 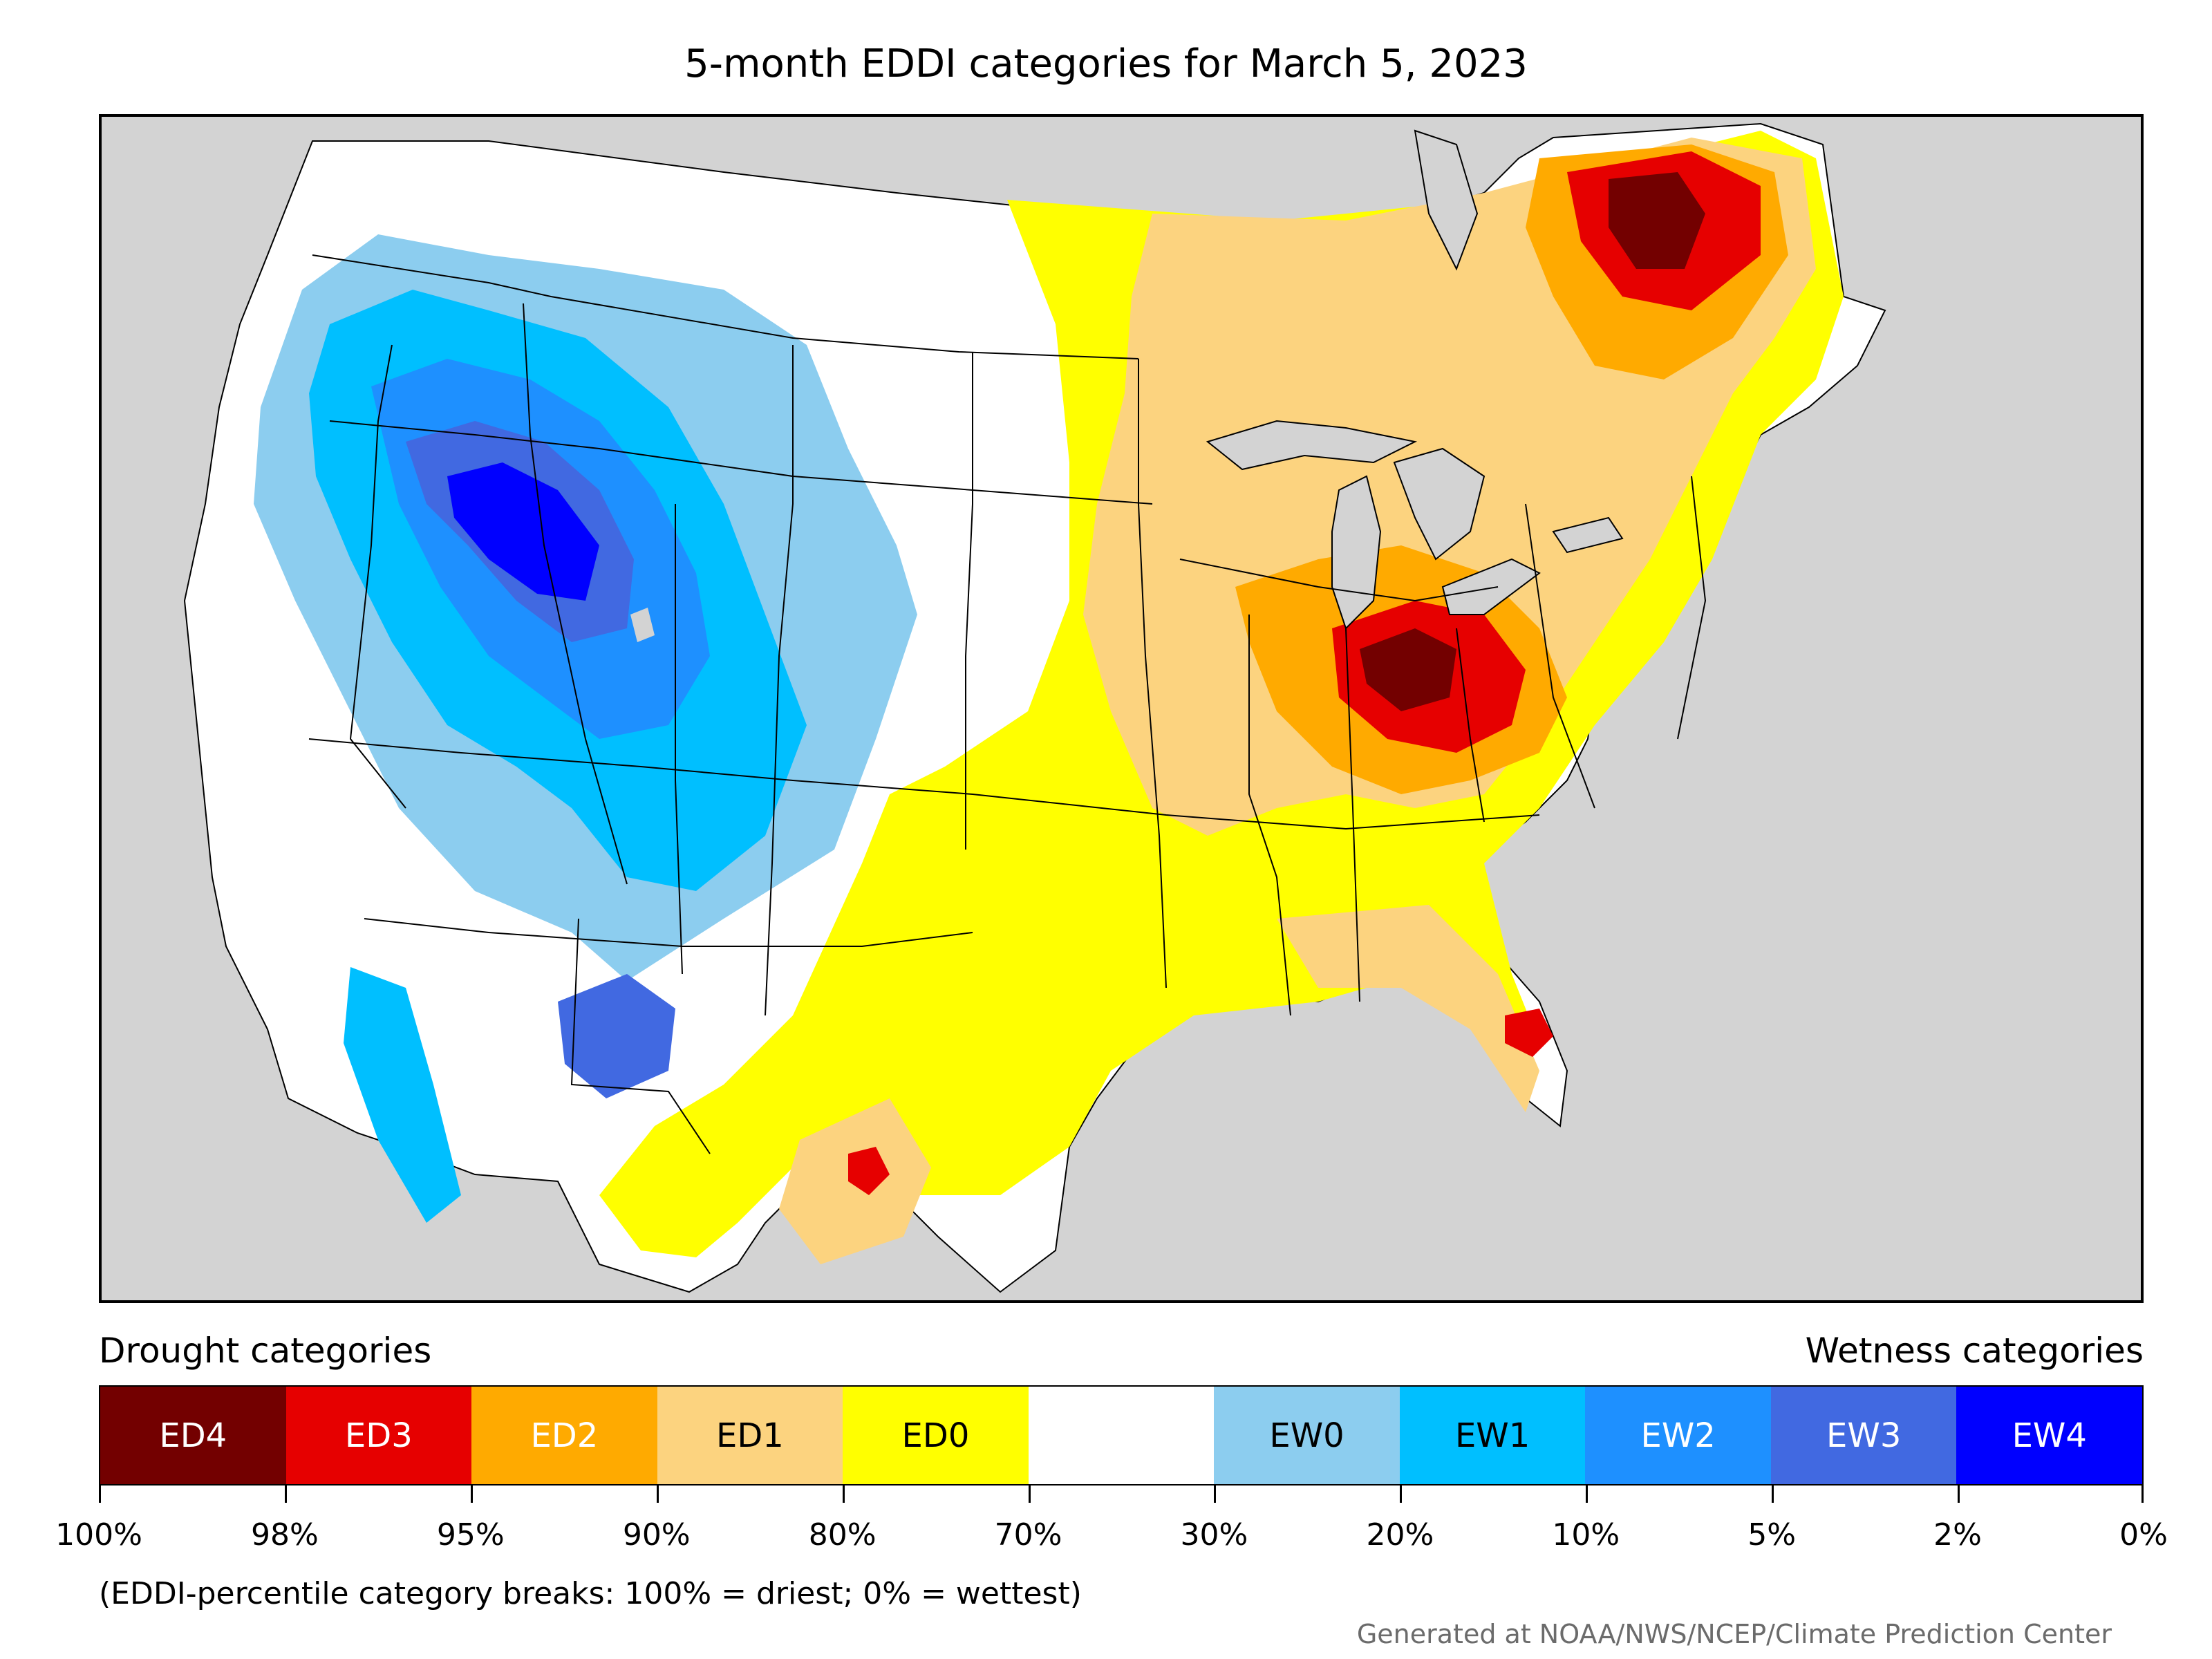 What do you see at coordinates (1678, 1436) in the screenshot?
I see `category-swatch: EW2` at bounding box center [1678, 1436].